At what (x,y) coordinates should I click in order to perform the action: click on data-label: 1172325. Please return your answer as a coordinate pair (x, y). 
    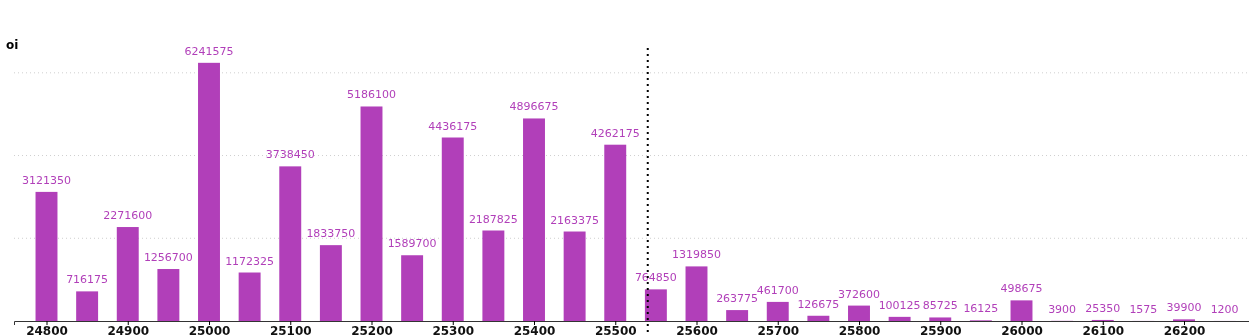
    Looking at the image, I should click on (250, 261).